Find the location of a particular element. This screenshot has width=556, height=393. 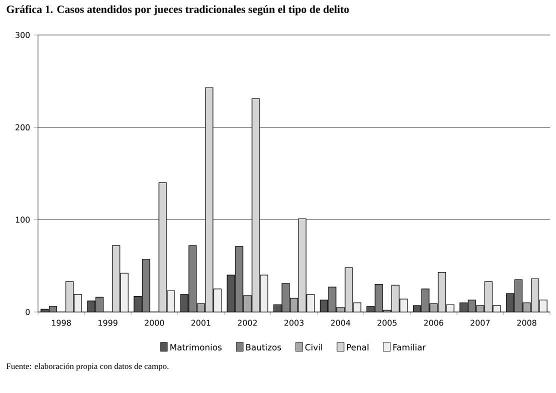

source-note: Fuente: elaboración propia con datos de campo. is located at coordinates (87, 367).